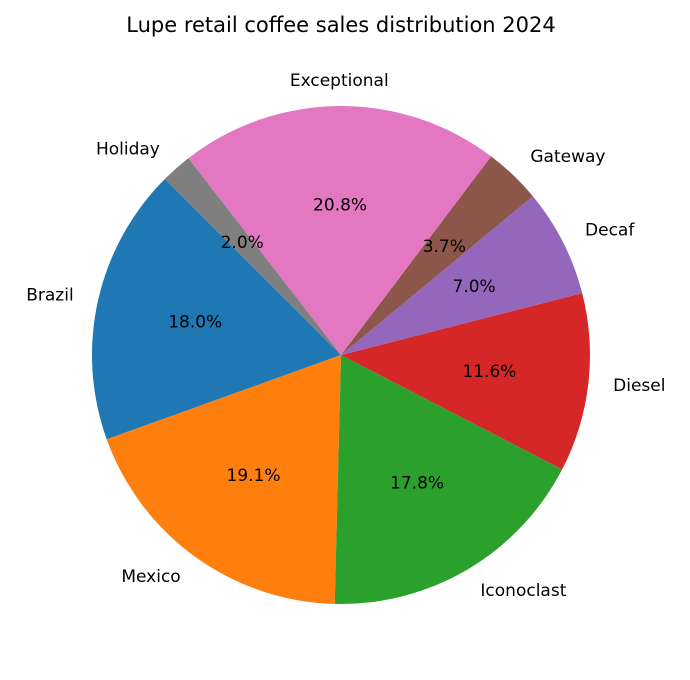  I want to click on category-label-exceptional: Exceptional, so click(339, 81).